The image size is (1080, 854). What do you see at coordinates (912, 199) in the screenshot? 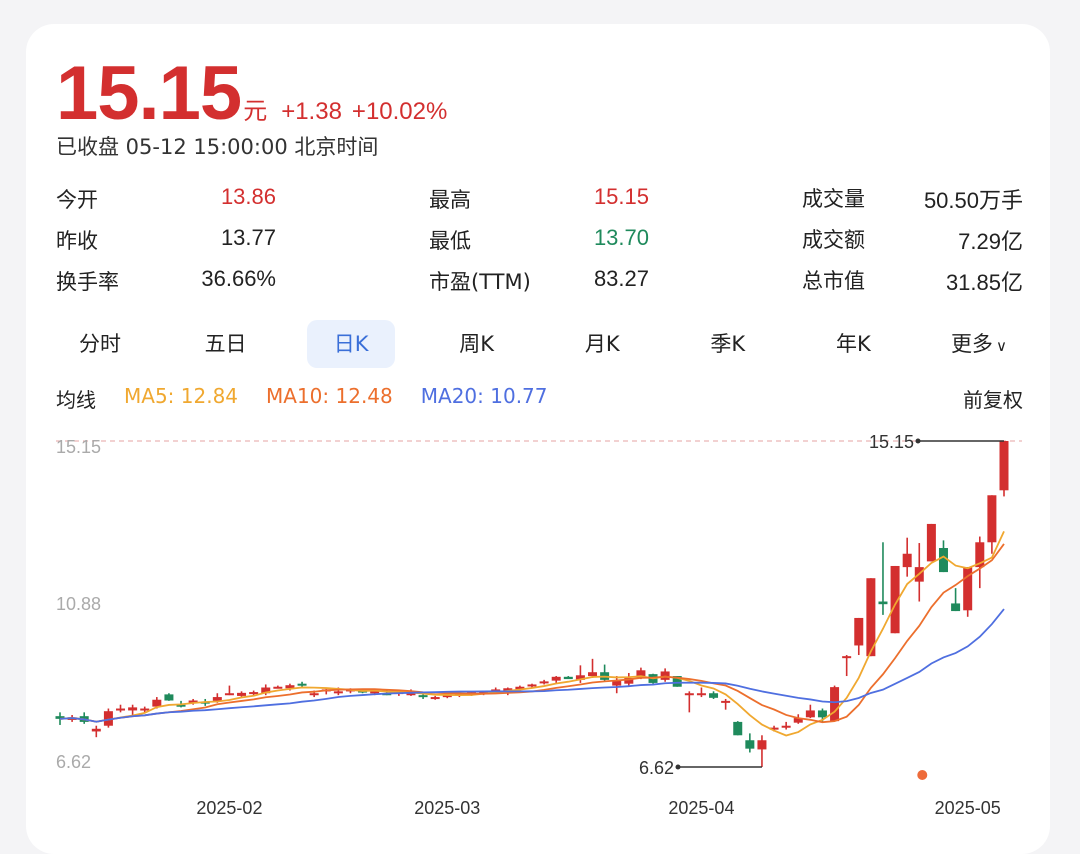
I see `stat-item: 成交量 50.50万手` at bounding box center [912, 199].